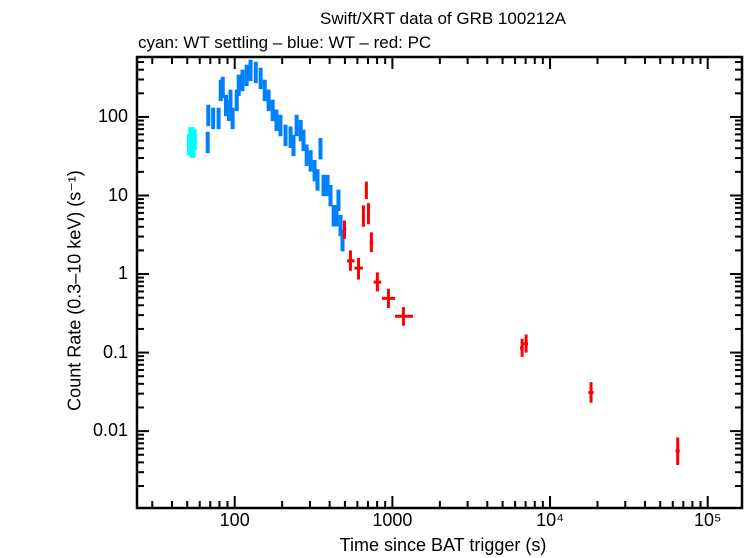 The image size is (746, 558). Describe the element at coordinates (122, 273) in the screenshot. I see `y-tick-label: 1` at that location.